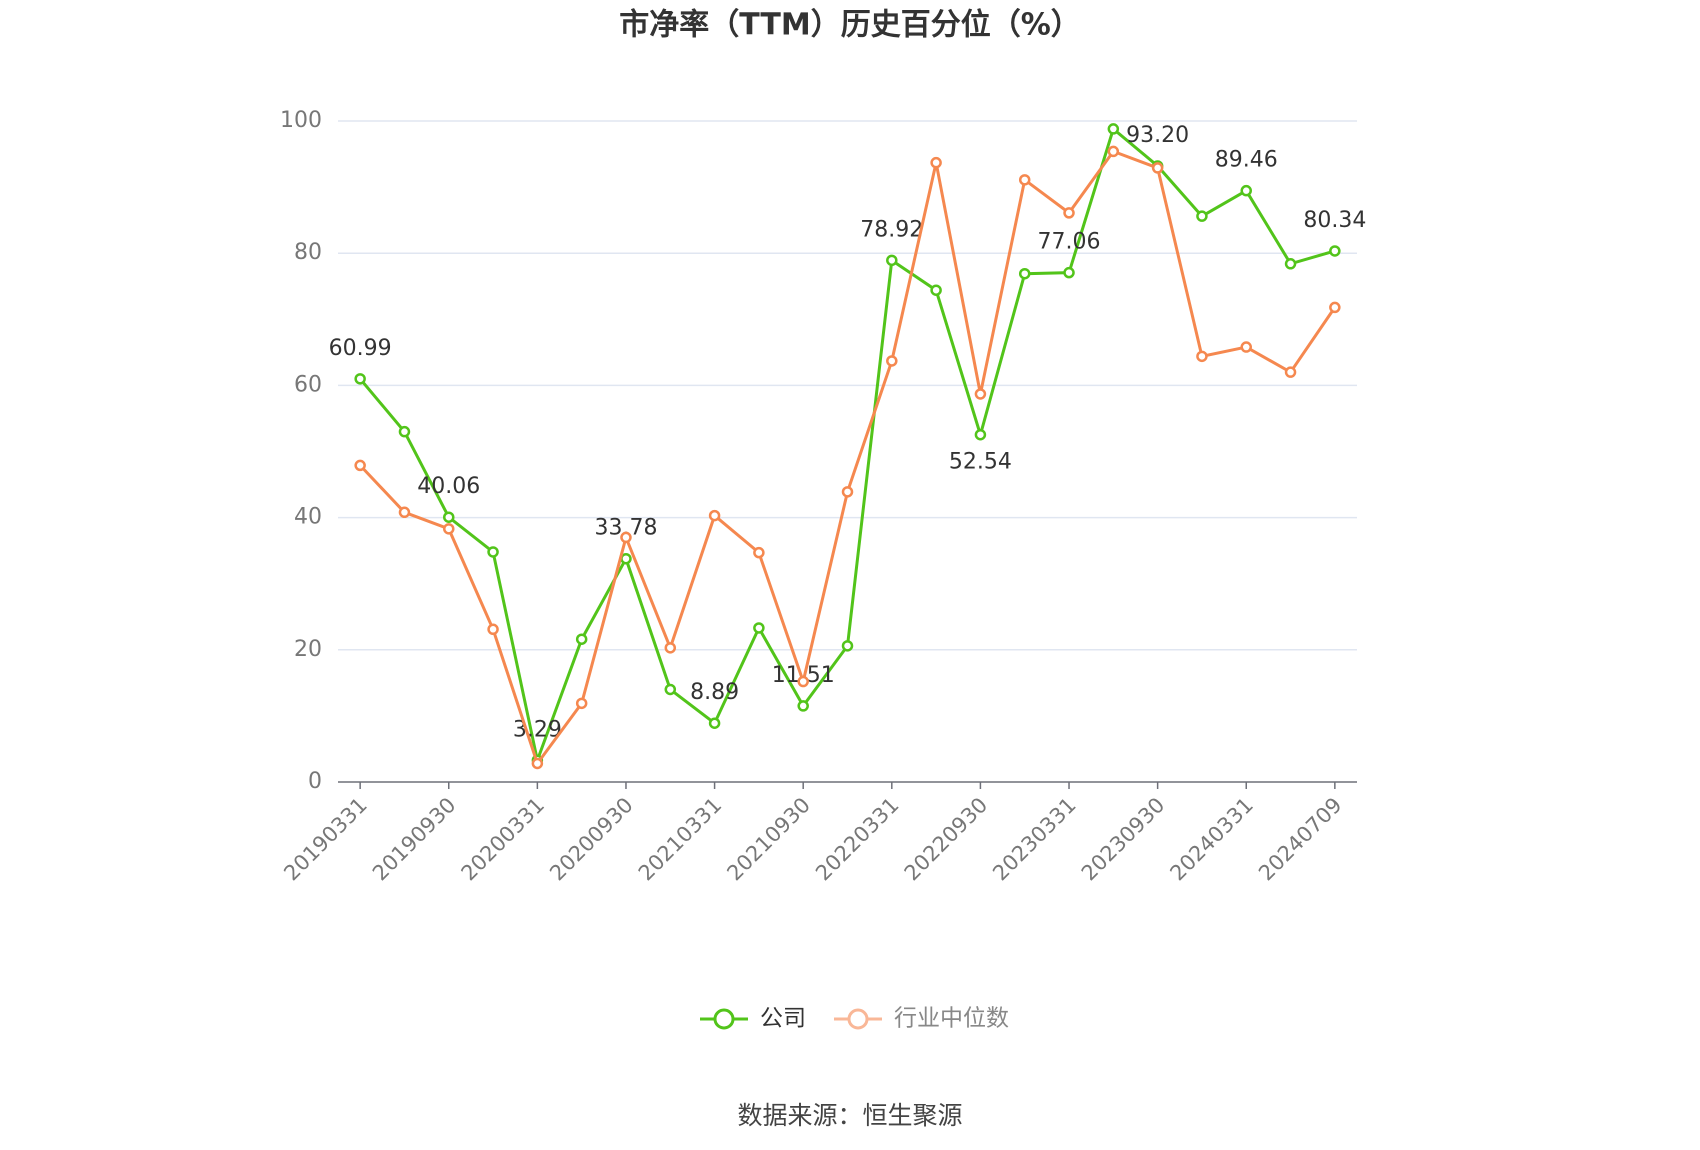  Describe the element at coordinates (891, 229) in the screenshot. I see `data-label: 78.92` at that location.